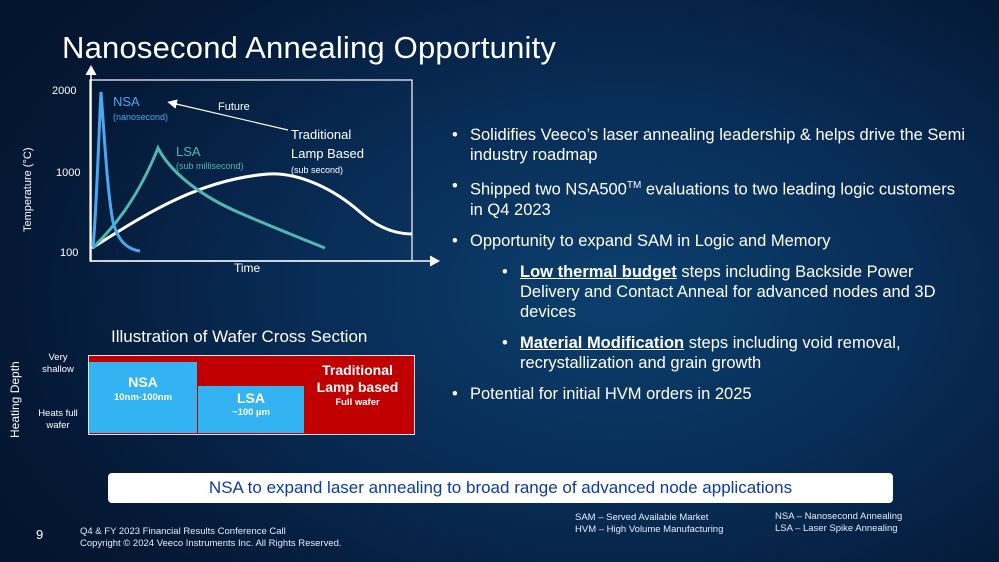  I want to click on traditional-series-sublabel: (sub second), so click(317, 170).